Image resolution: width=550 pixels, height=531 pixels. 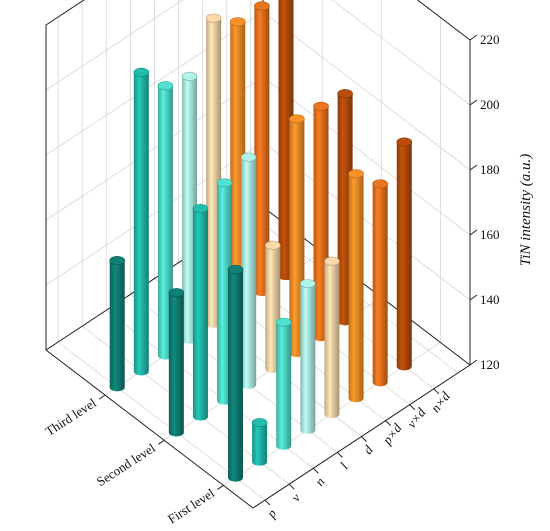 I want to click on factor-tick-label: n, so click(x=320, y=481).